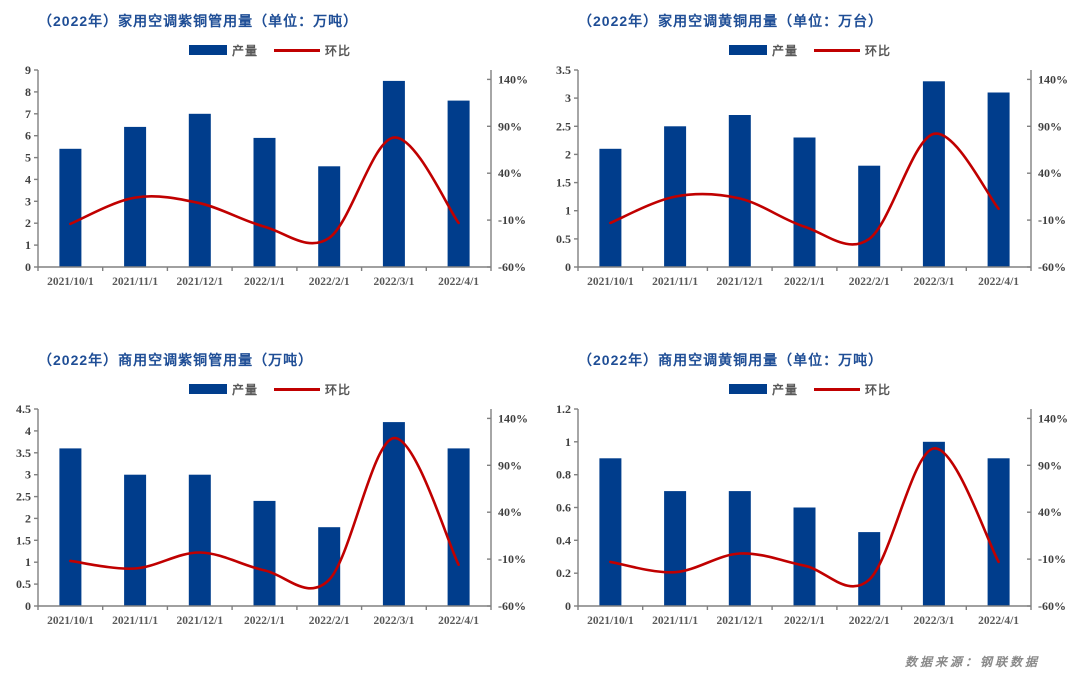 Image resolution: width=1080 pixels, height=677 pixels. I want to click on svg-text: 5, so click(28, 158).